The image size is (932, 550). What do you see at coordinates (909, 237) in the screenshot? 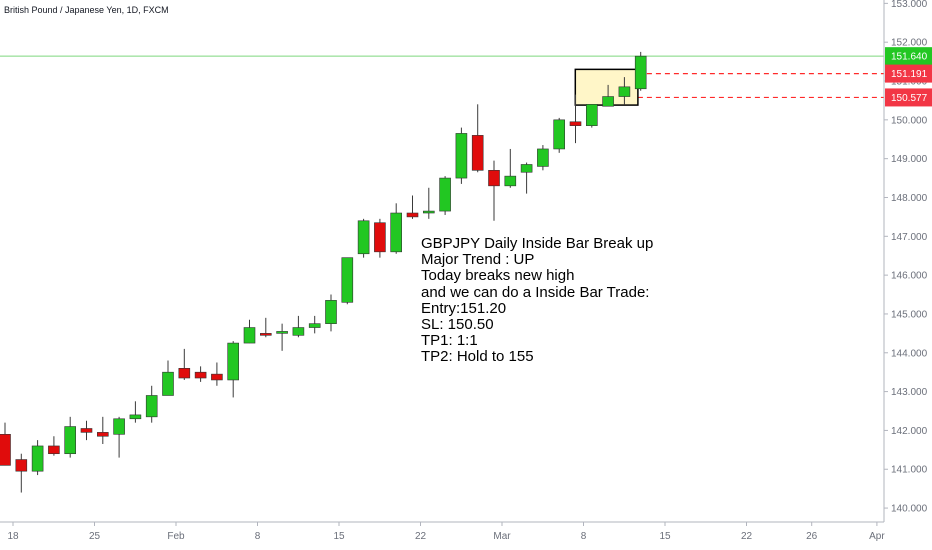
I see `price-tick-label: 147.000` at bounding box center [909, 237].